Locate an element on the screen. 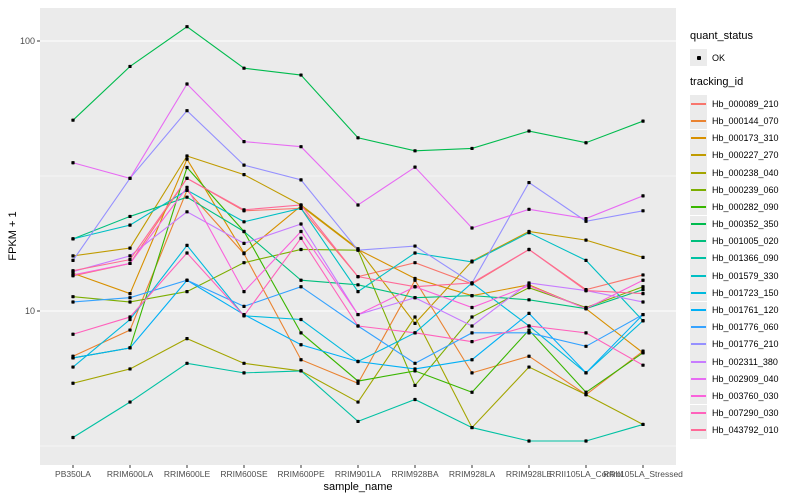 The width and height of the screenshot is (800, 500). legend-item-Hb_001005_020: Hb_001005_020 is located at coordinates (745, 241).